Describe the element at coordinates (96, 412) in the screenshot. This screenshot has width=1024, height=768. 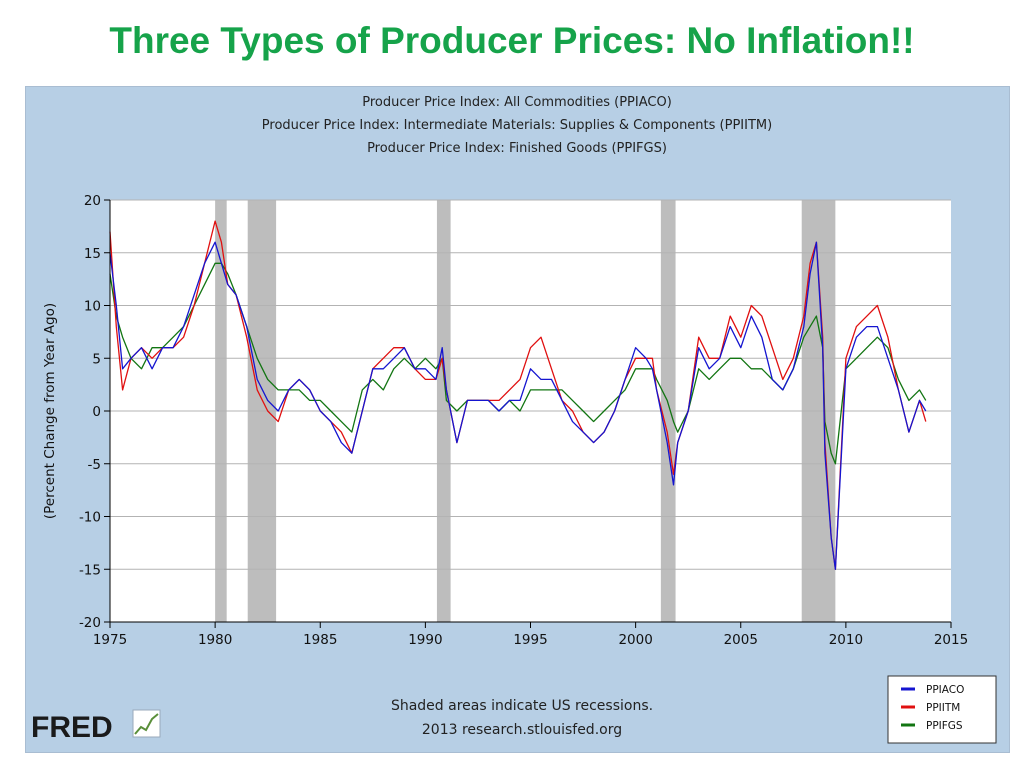
I see `y-tick-label-4: 0` at that location.